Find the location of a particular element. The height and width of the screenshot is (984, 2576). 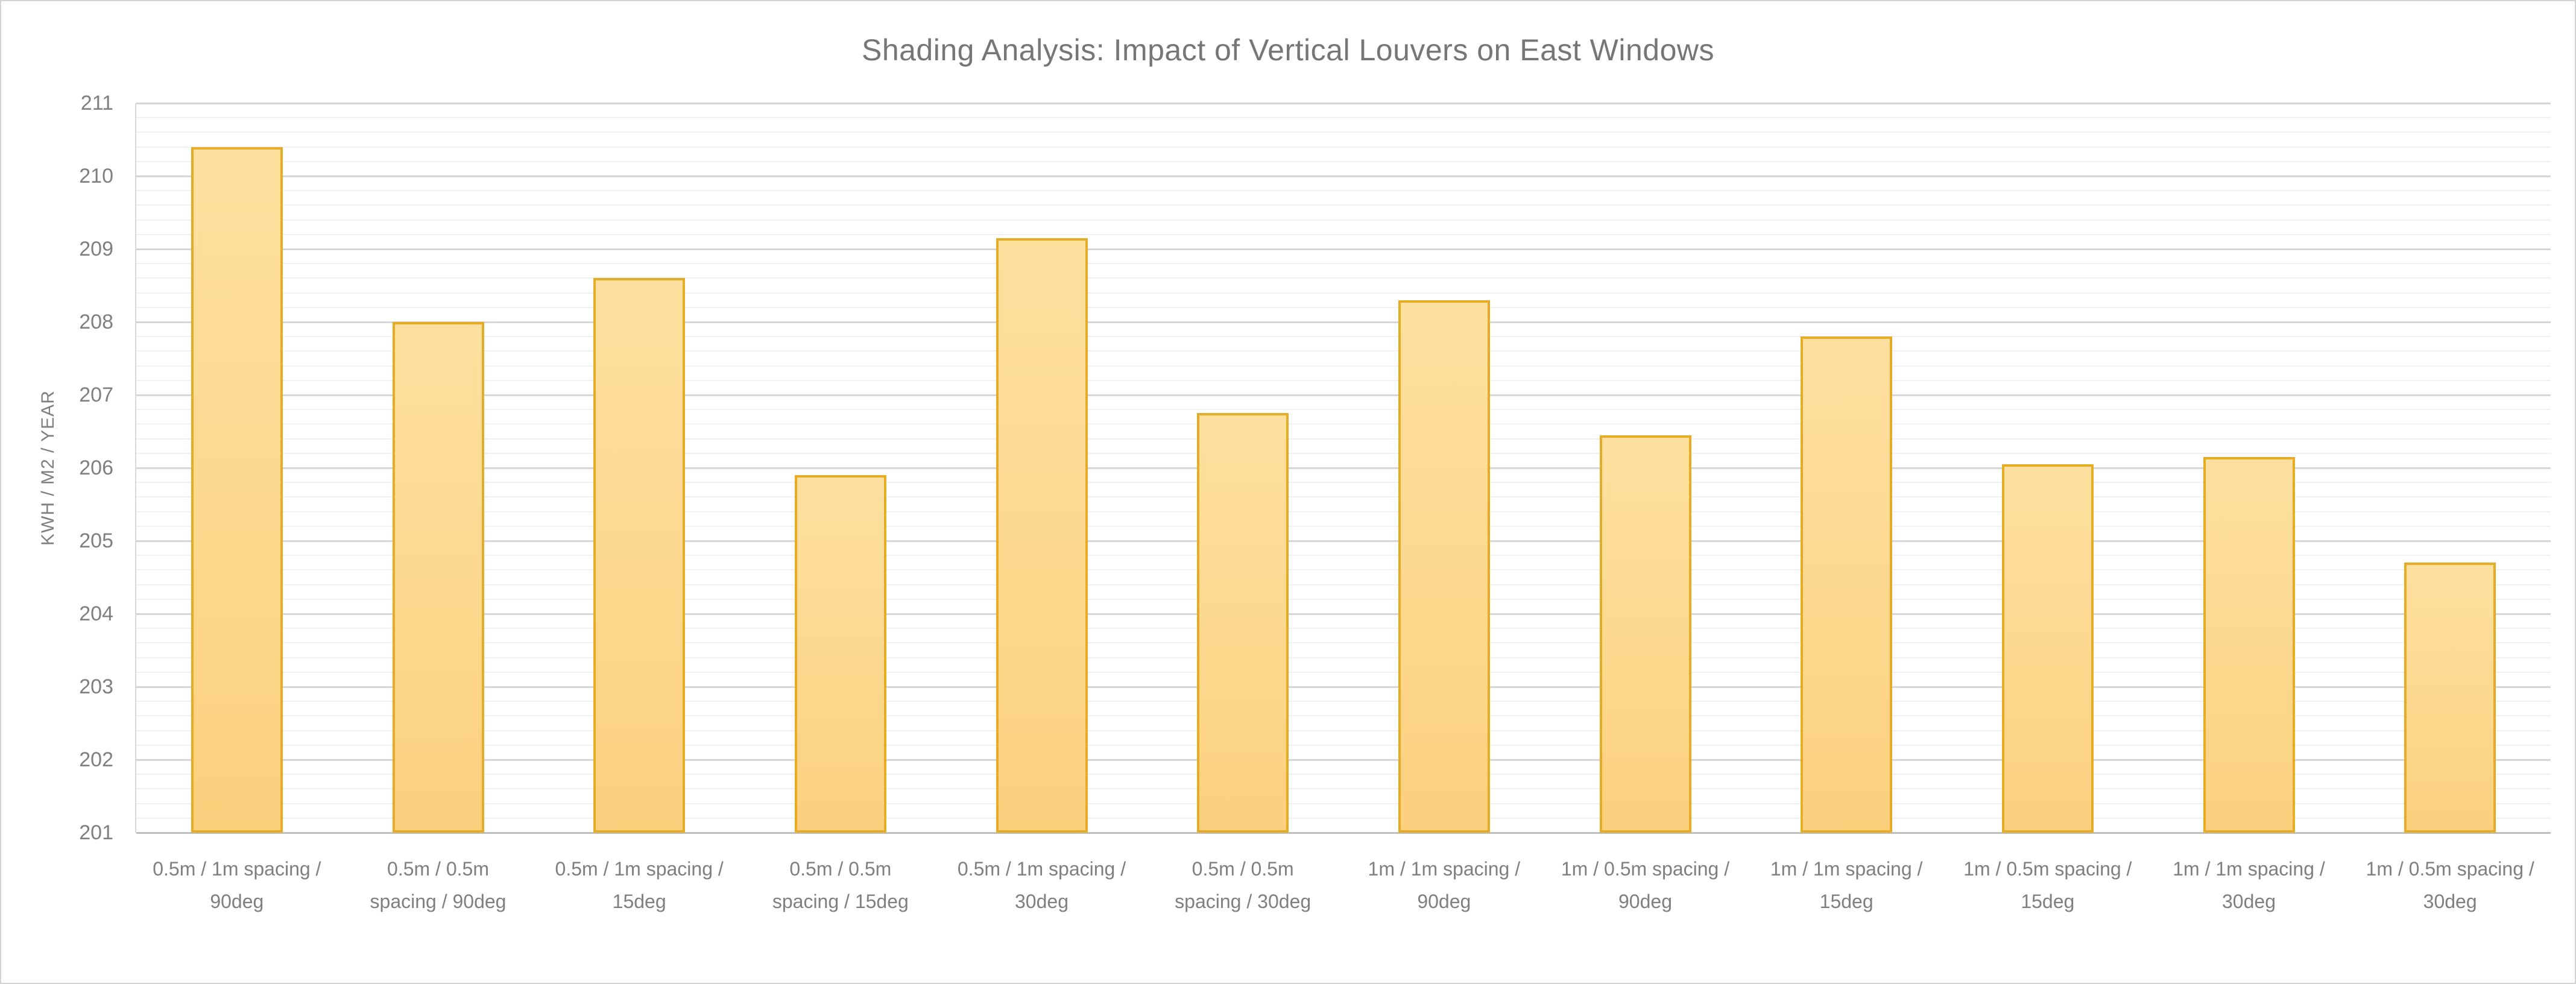

category-label: 1m / 1m spacing / 90deg is located at coordinates (1444, 885).